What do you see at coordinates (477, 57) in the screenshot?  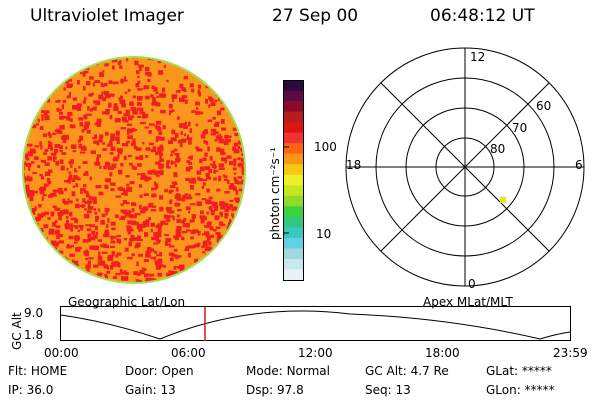 I see `polar-label-12: 12` at bounding box center [477, 57].